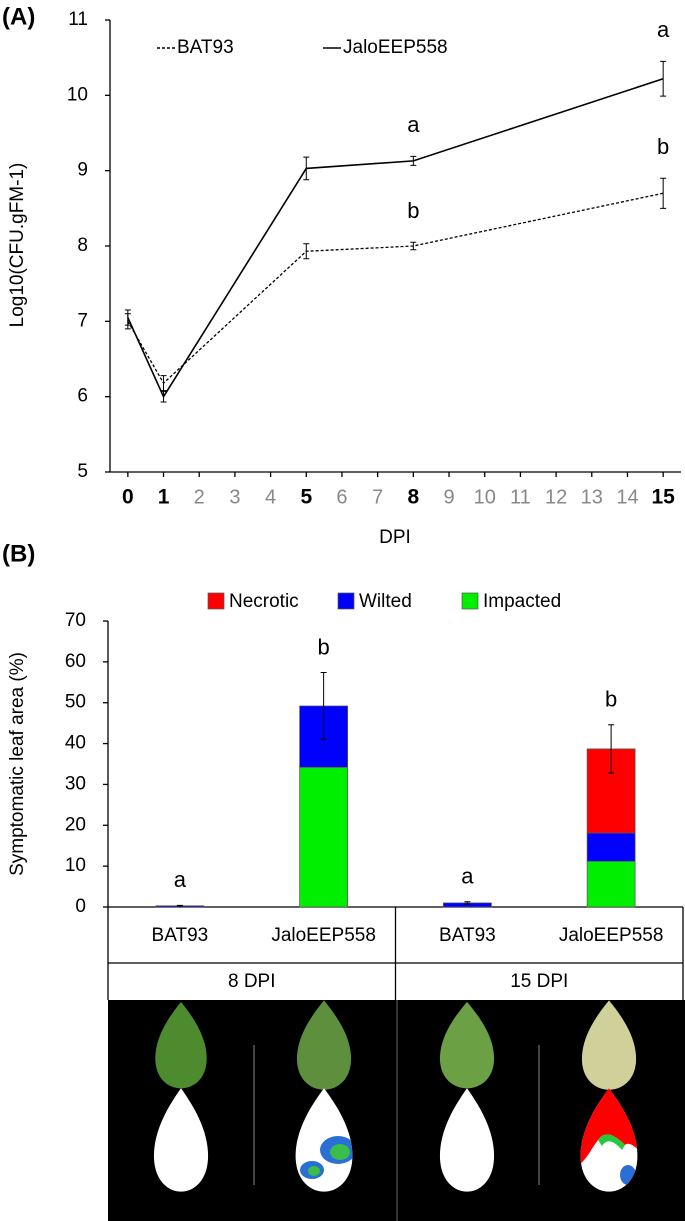 The image size is (685, 1221). I want to click on x-tick-label: 0, so click(128, 497).